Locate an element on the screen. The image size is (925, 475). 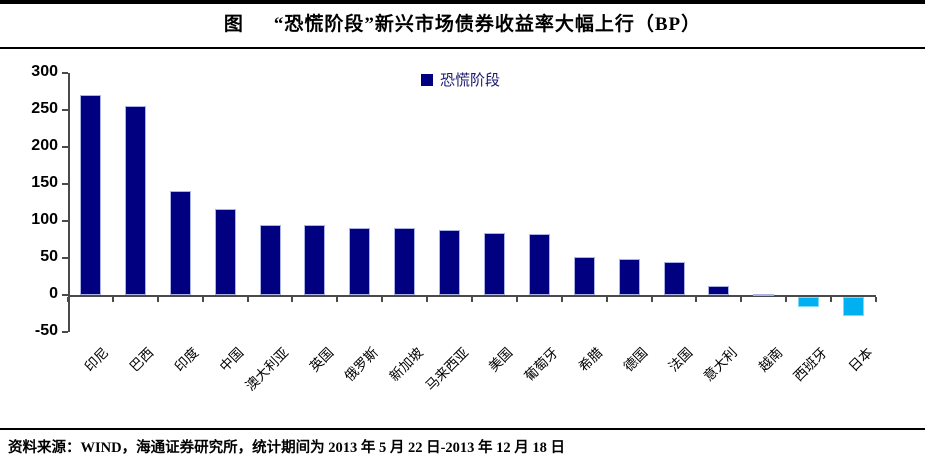
y-axis-label: -50 is located at coordinates (46, 330).